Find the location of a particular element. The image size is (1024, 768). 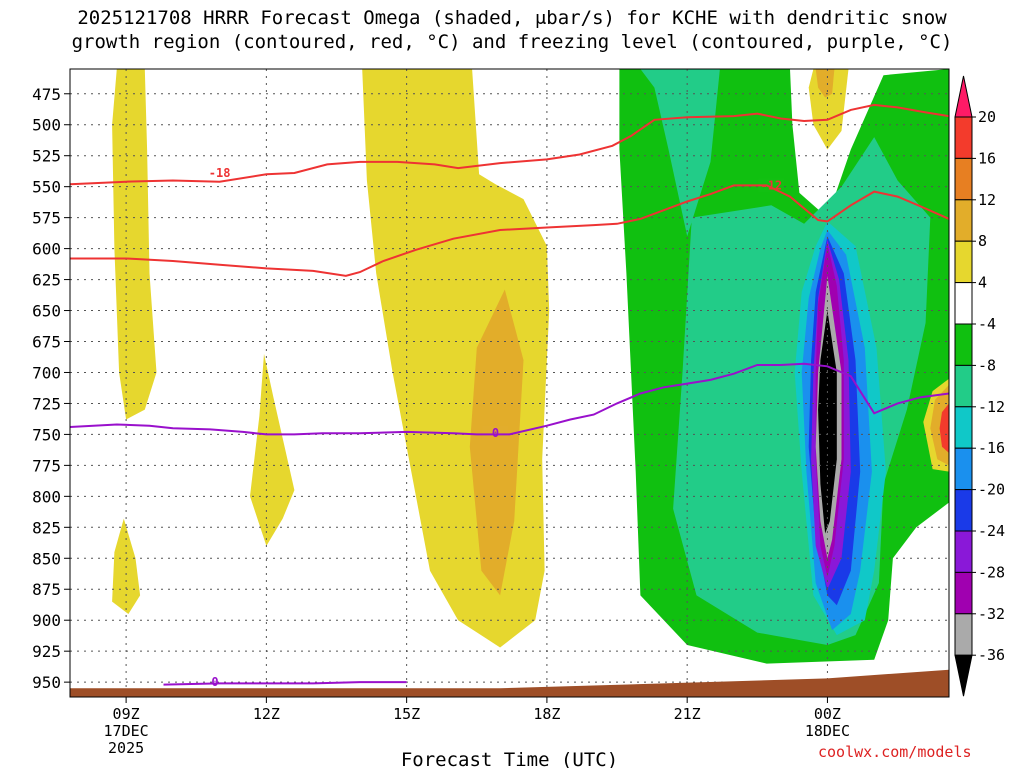

contour-0C freezing level surface is located at coordinates (285, 683).